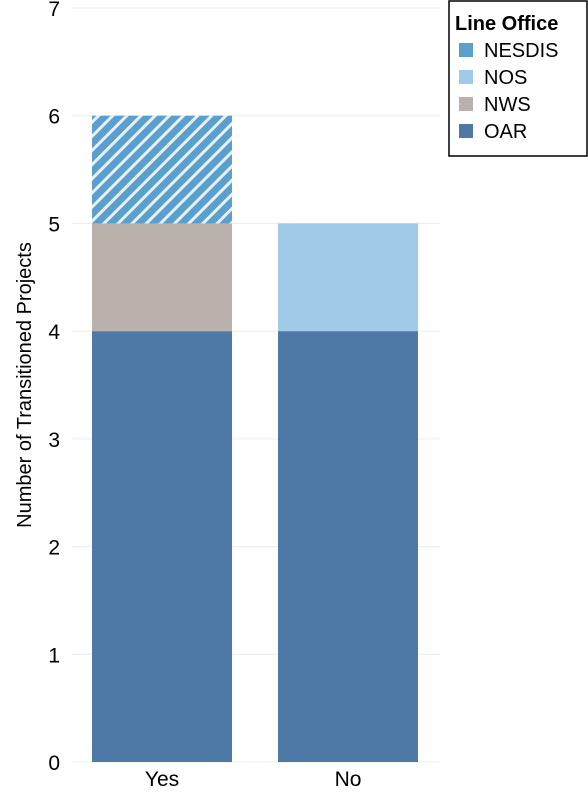 The width and height of the screenshot is (588, 794). I want to click on y-tick-label: 1, so click(54, 655).